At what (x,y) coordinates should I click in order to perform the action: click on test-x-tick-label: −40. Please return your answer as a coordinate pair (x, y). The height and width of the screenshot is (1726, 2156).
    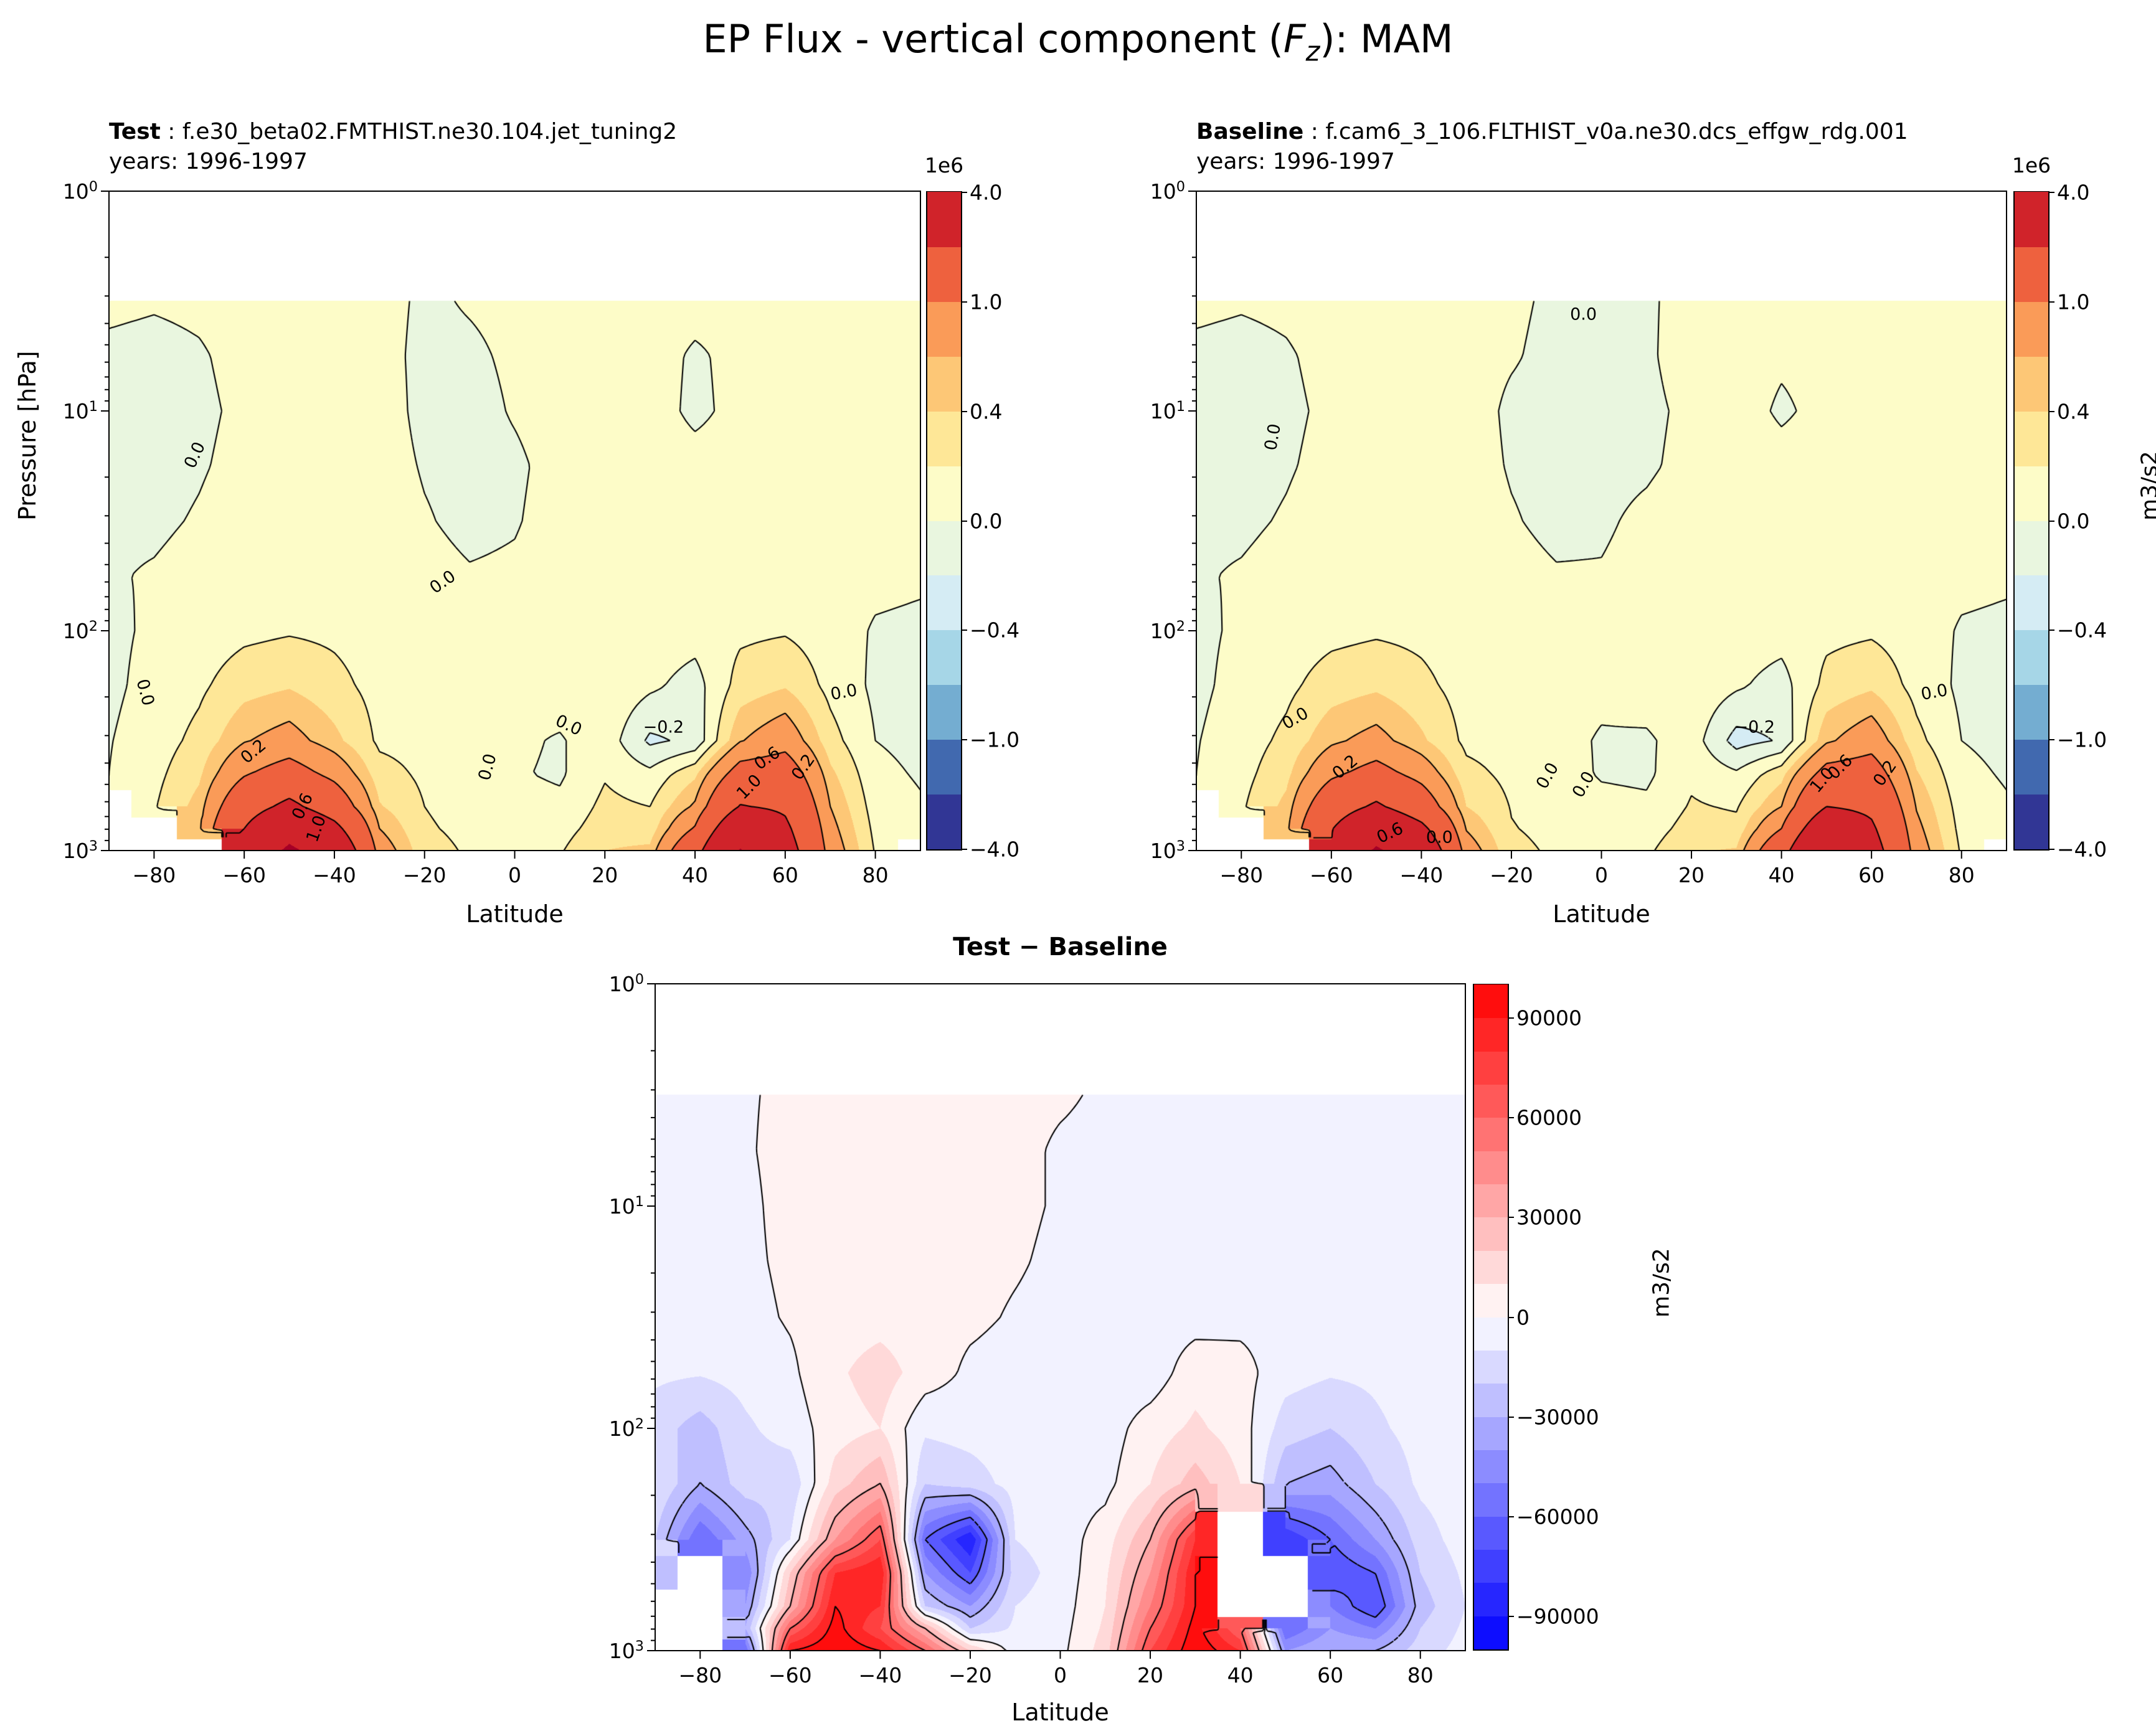
    Looking at the image, I should click on (334, 875).